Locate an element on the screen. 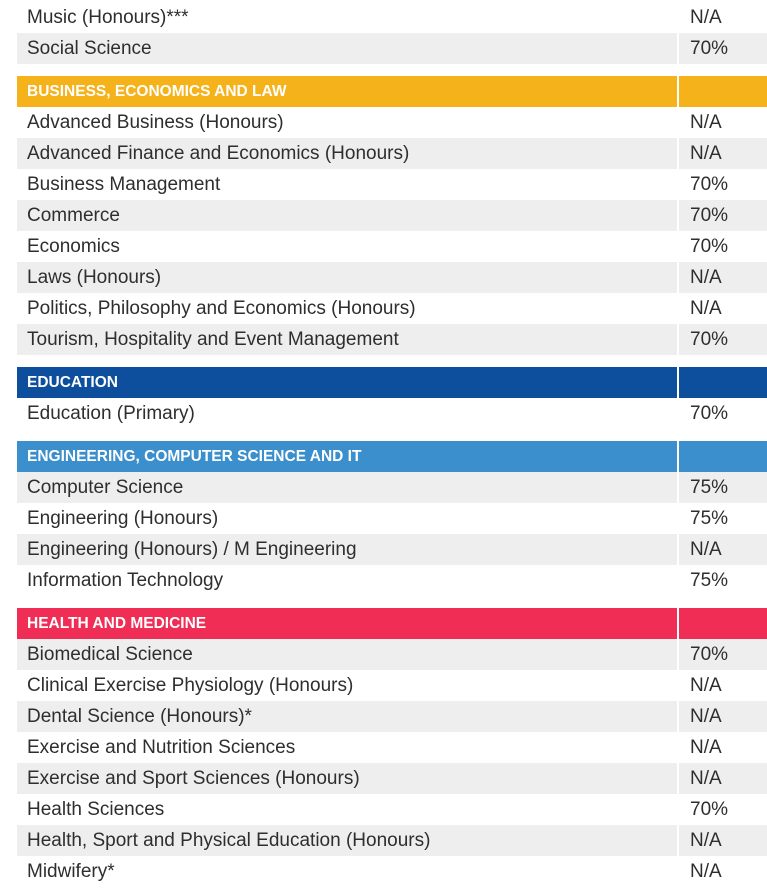 The image size is (767, 894). course-name: Information Technology is located at coordinates (125, 580).